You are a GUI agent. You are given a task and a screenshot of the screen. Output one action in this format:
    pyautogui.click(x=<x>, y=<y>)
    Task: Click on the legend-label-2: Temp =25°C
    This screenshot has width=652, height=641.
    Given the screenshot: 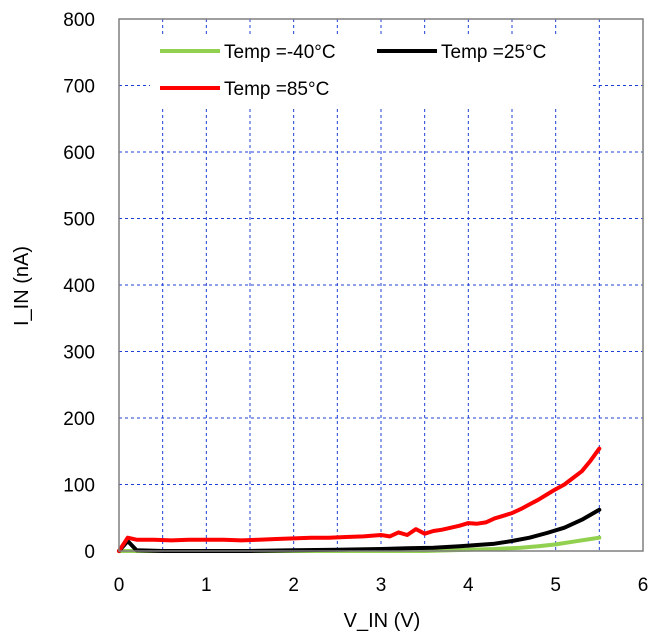 What is the action you would take?
    pyautogui.click(x=493, y=52)
    